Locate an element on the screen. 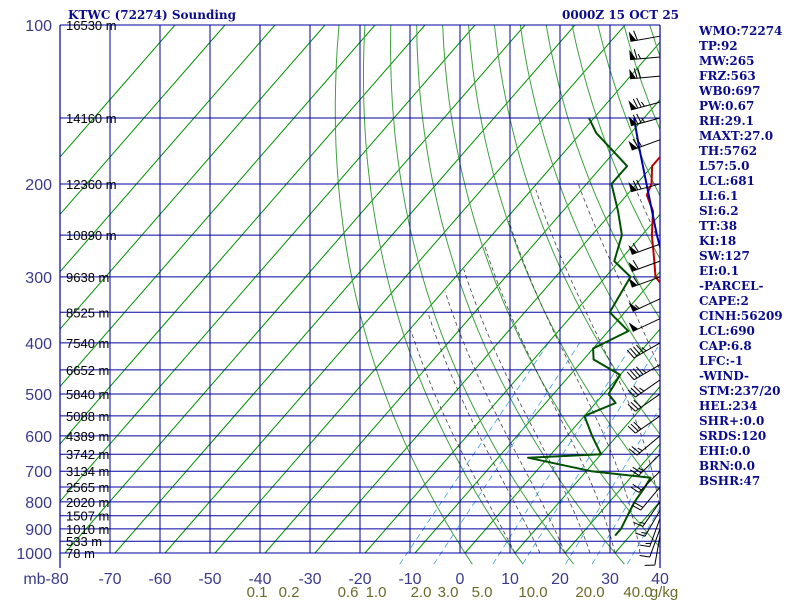  height-label: 1010 m is located at coordinates (87, 529).